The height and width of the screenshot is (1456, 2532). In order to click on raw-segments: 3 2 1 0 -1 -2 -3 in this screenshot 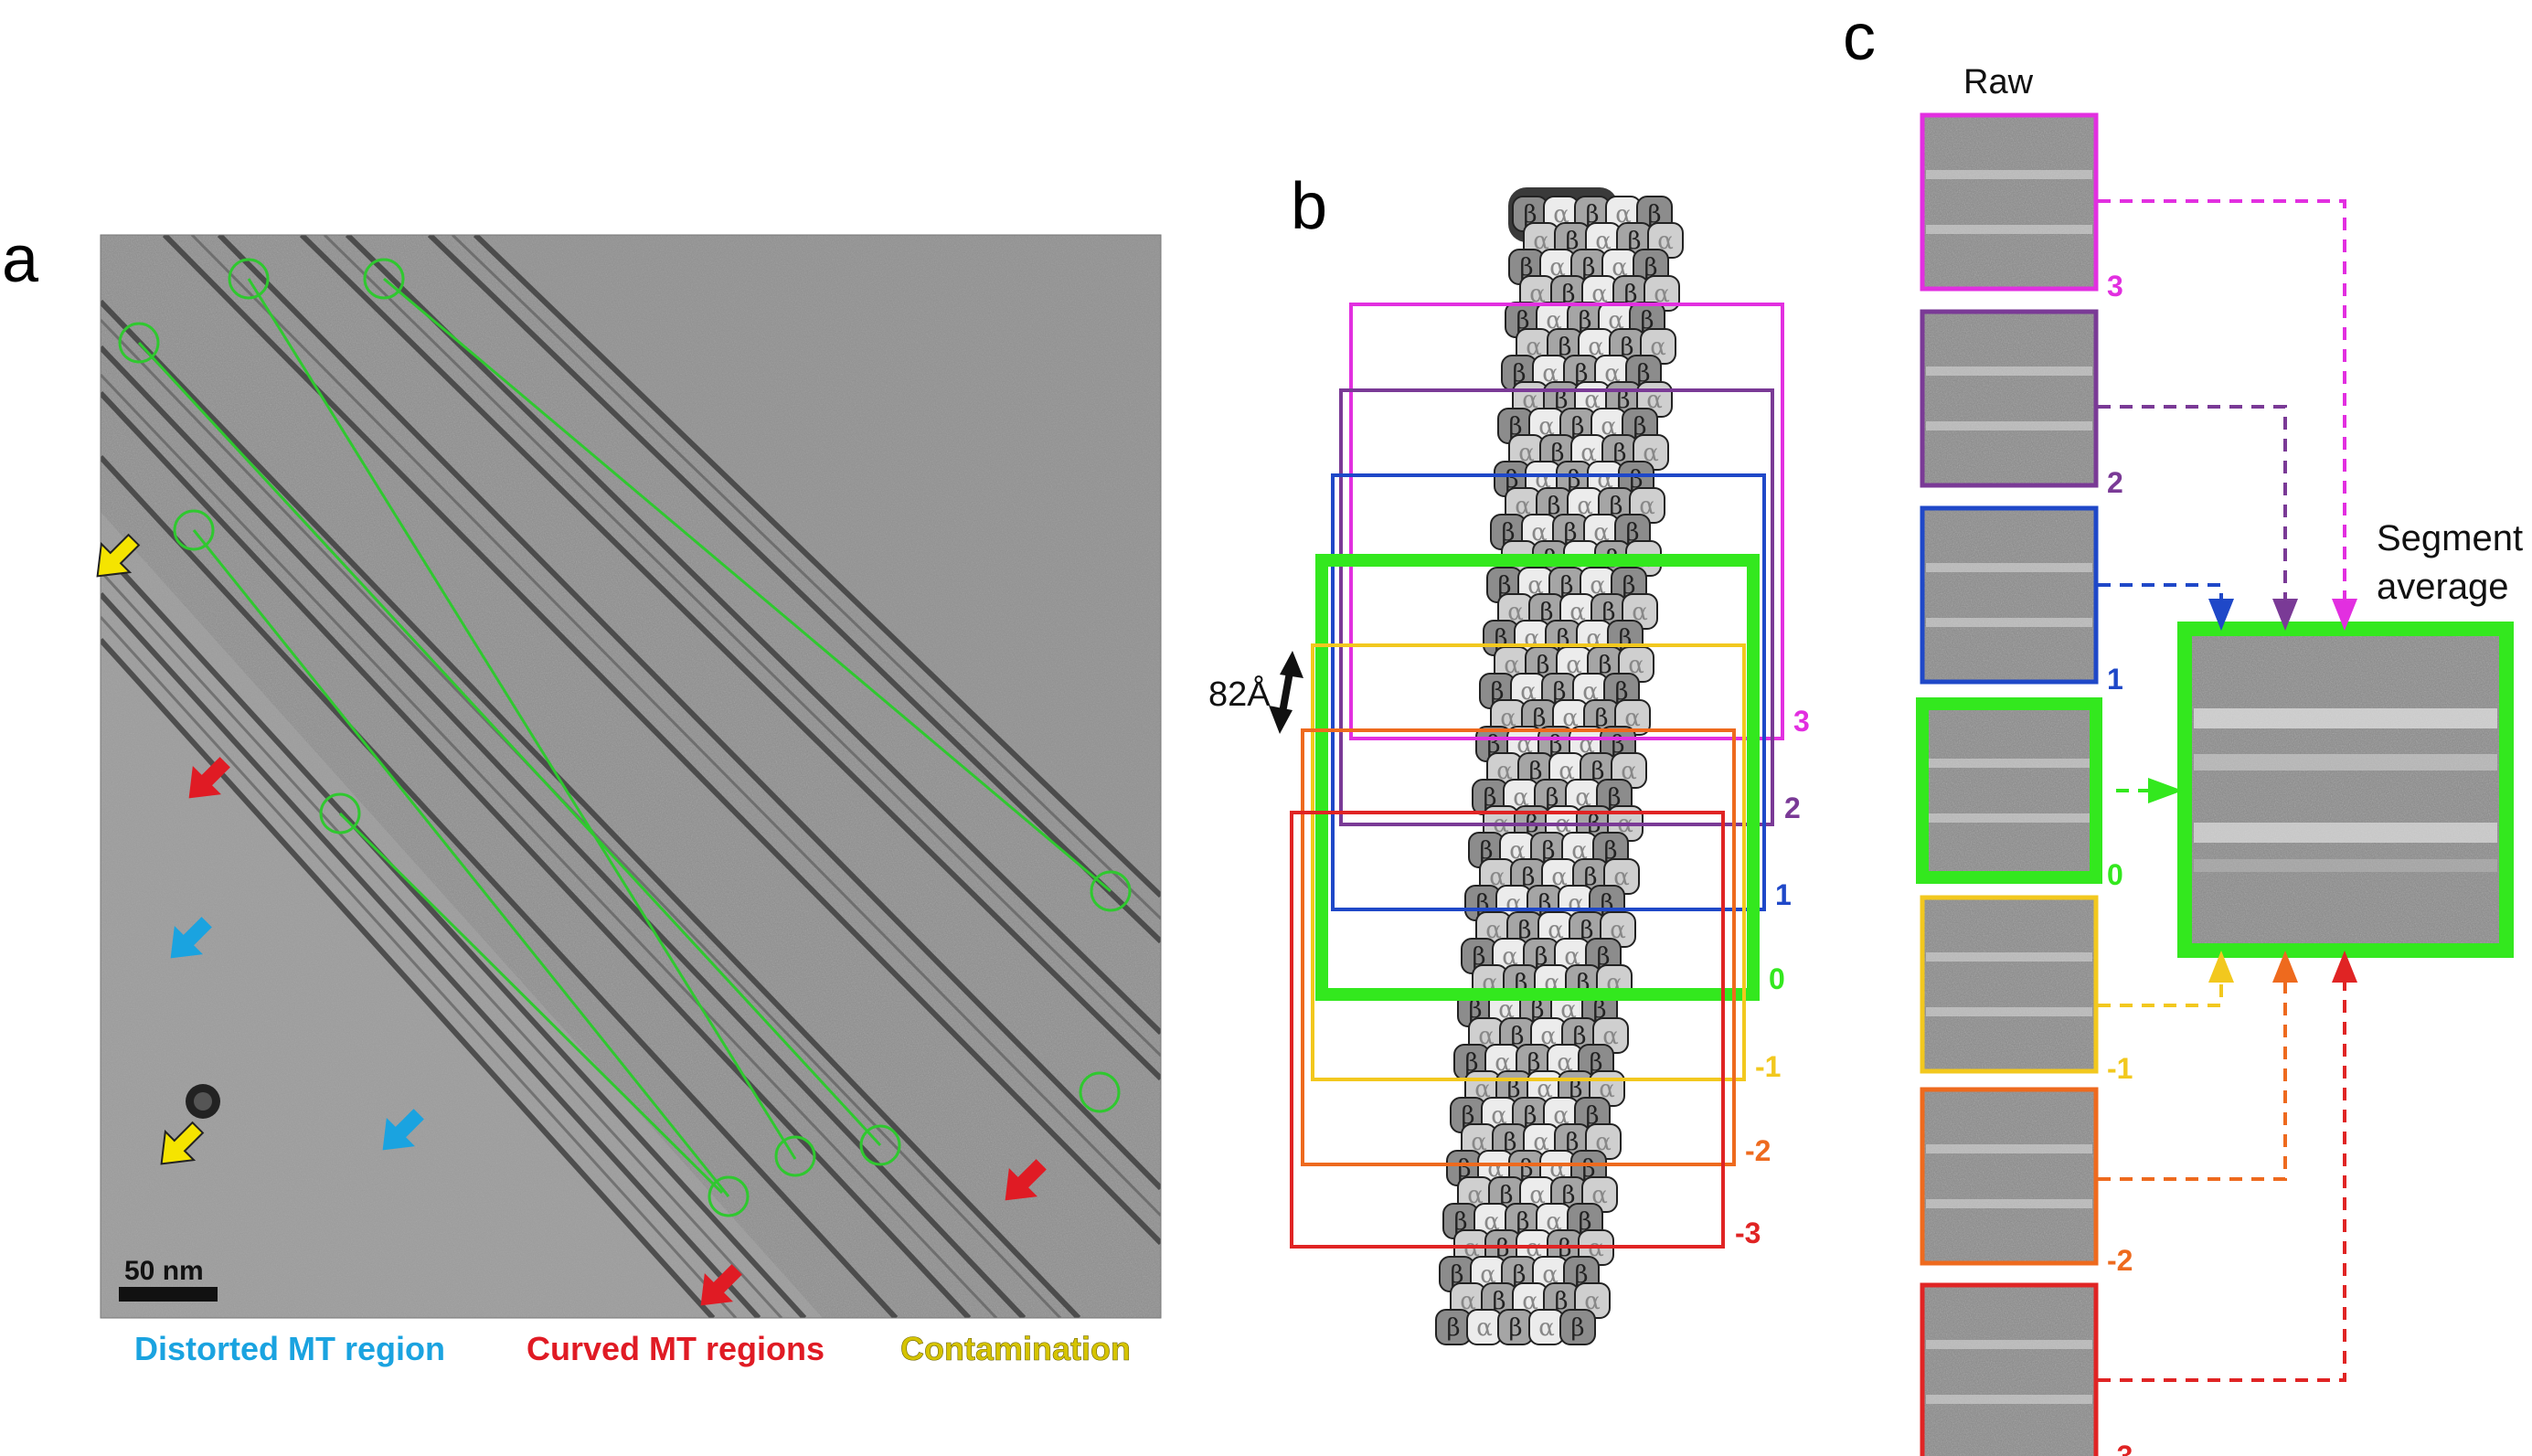, I will do `click(2025, 784)`.